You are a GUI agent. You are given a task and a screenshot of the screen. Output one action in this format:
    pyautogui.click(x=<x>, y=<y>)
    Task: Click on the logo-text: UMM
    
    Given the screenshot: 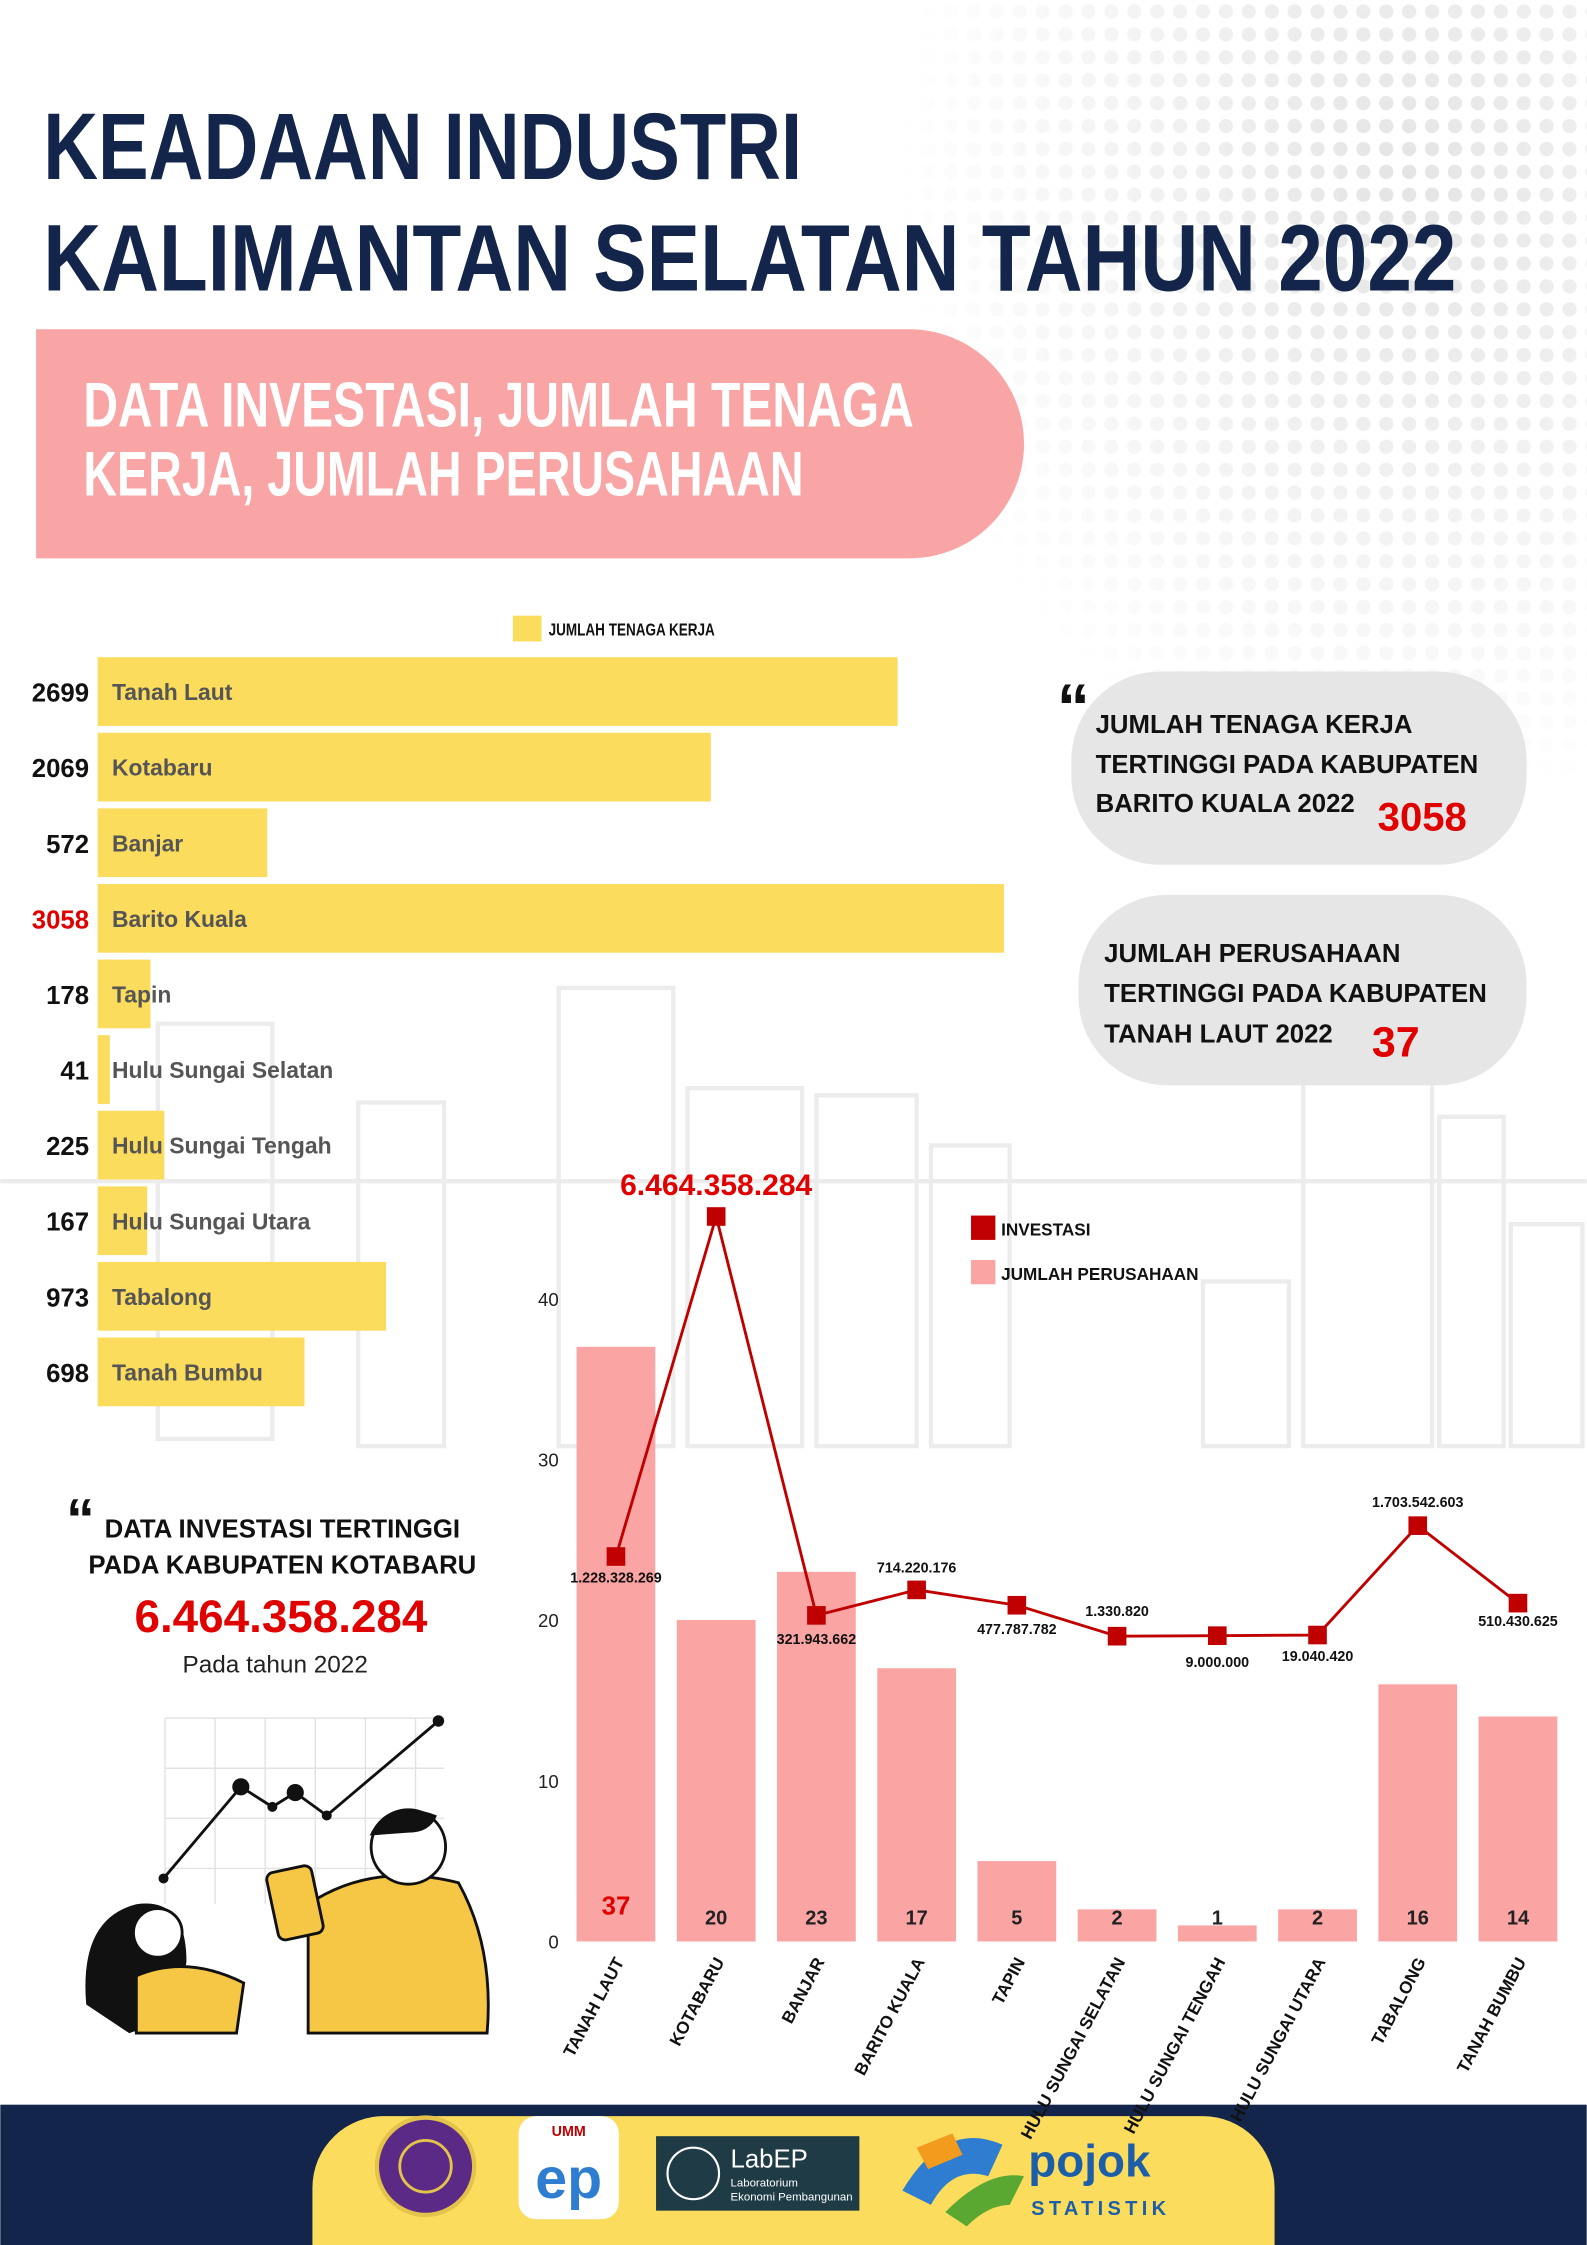 What is the action you would take?
    pyautogui.click(x=569, y=2132)
    